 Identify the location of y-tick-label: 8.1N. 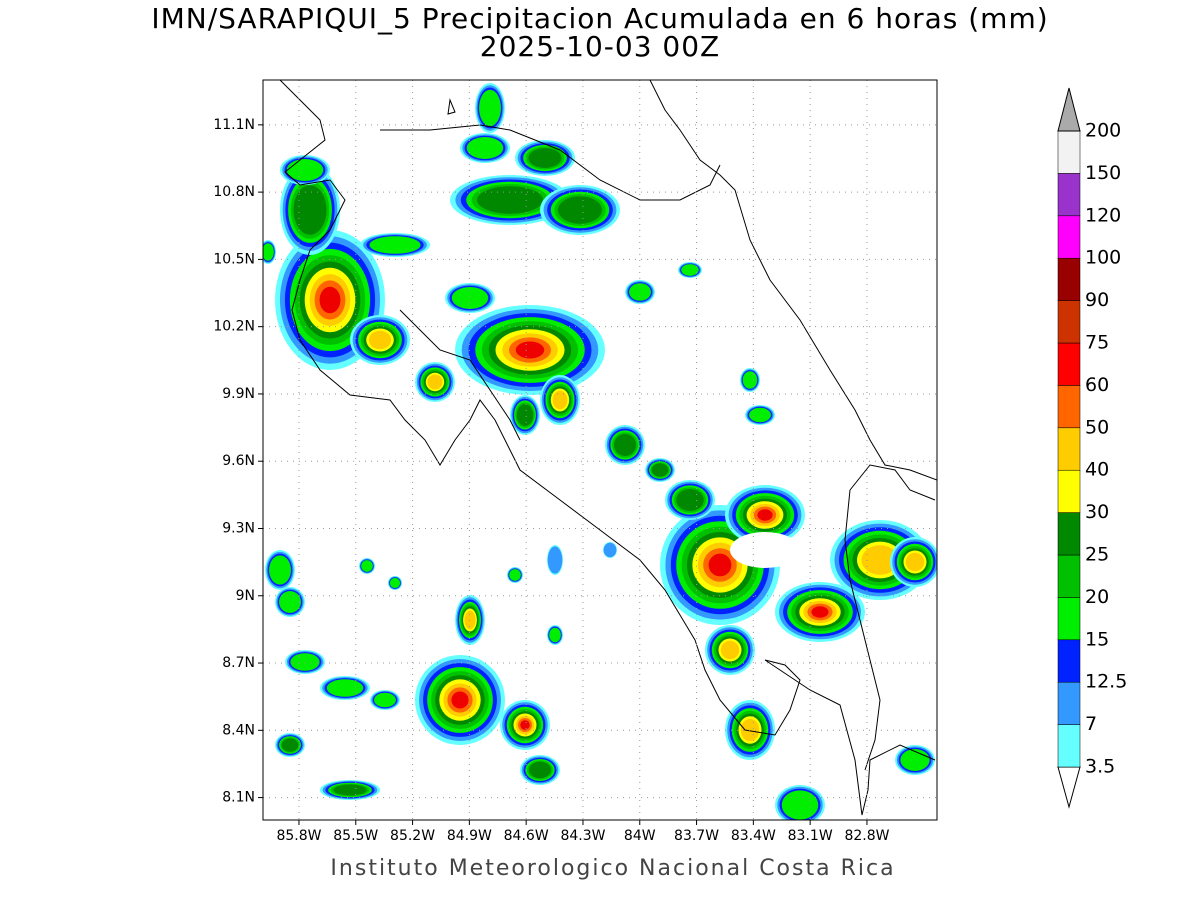
(238, 798).